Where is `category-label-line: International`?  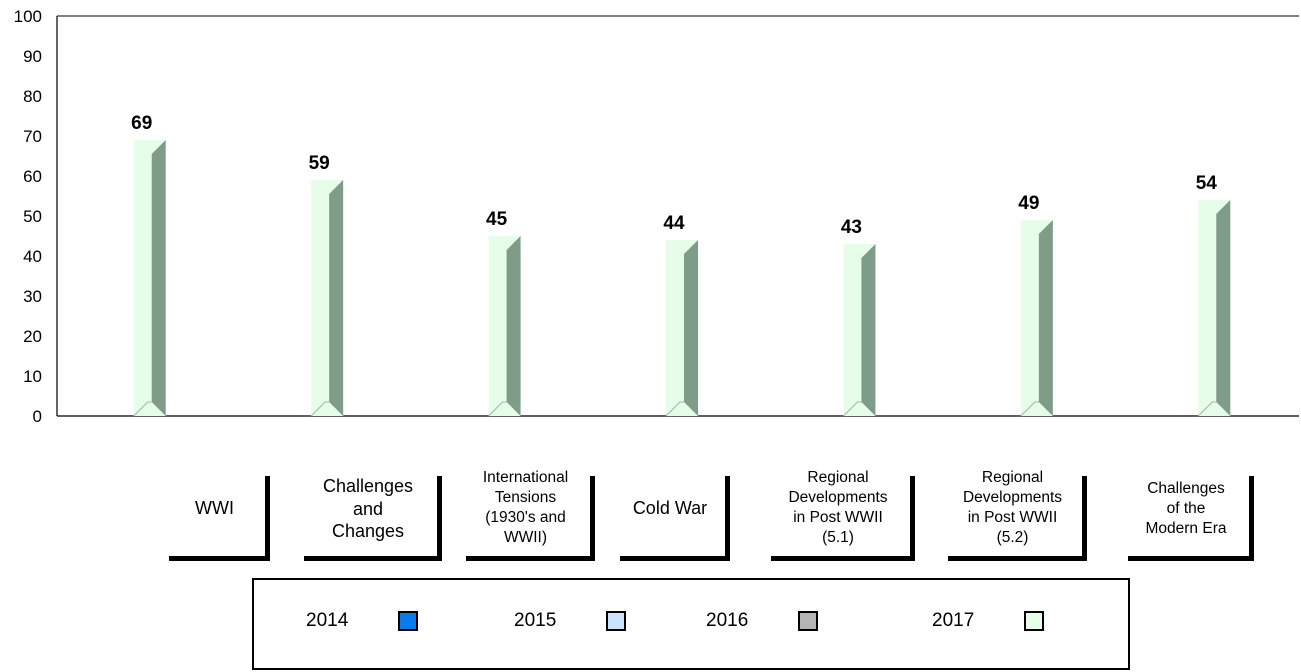 category-label-line: International is located at coordinates (525, 477).